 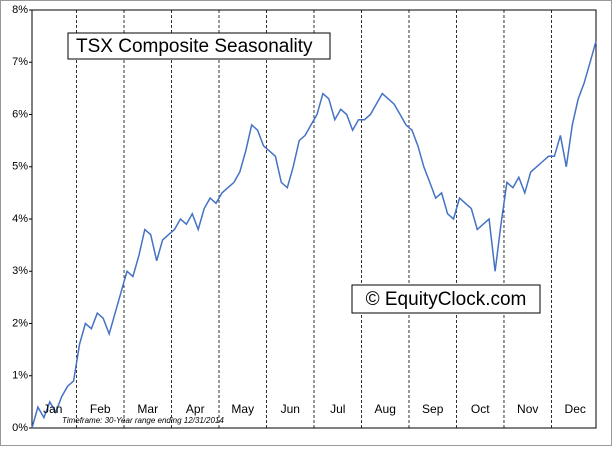 I want to click on watermark: © EquityClock.com, so click(x=446, y=299).